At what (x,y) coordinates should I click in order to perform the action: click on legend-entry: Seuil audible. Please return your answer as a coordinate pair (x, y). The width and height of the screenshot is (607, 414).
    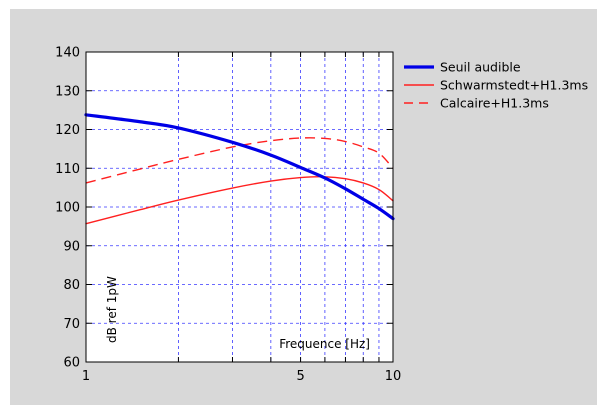
    Looking at the image, I should click on (480, 67).